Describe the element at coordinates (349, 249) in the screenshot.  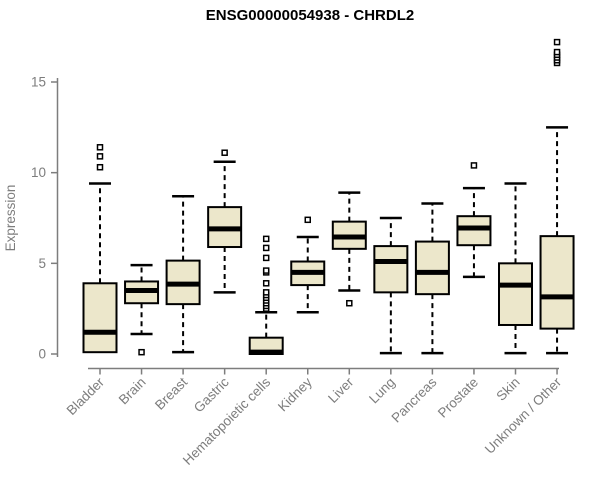
I see `boxplot-liver` at that location.